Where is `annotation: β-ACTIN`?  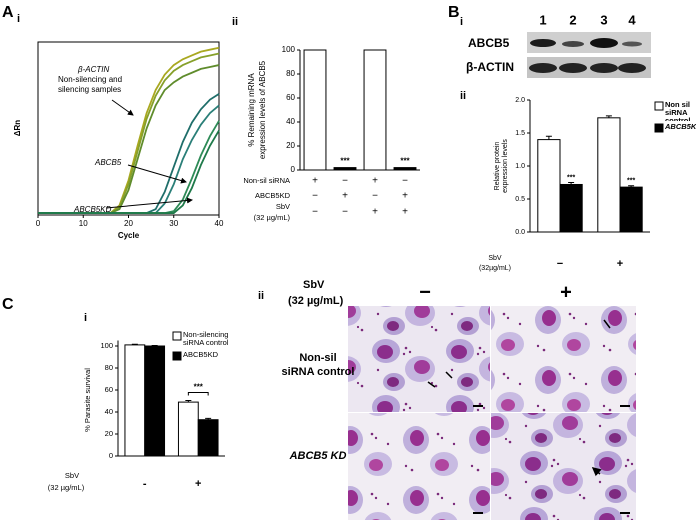
annotation: β-ACTIN is located at coordinates (93, 69).